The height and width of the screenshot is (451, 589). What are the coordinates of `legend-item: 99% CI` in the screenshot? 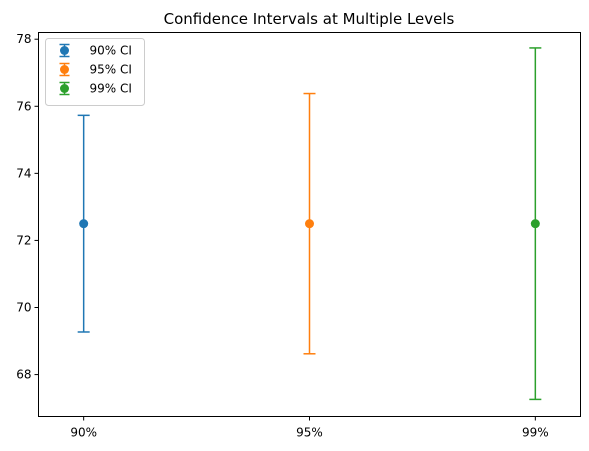 It's located at (95, 89).